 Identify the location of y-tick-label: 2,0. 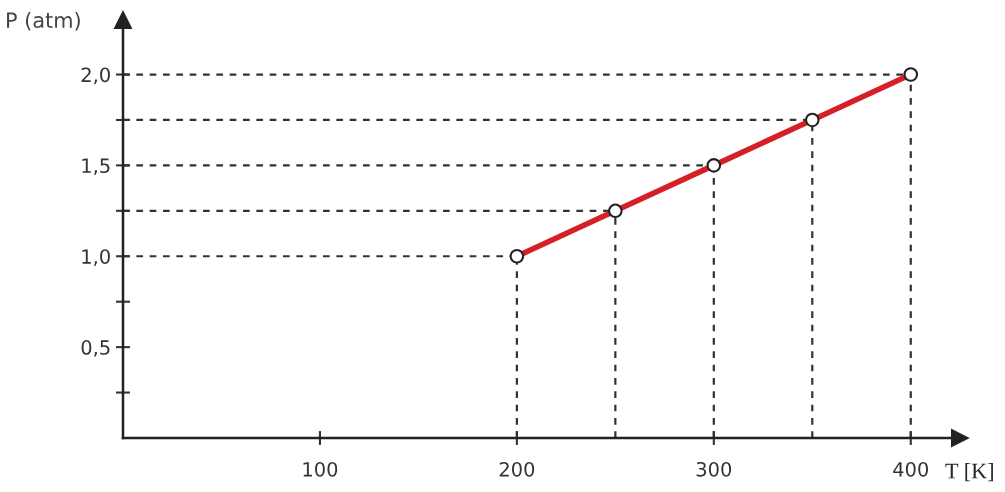
(95, 76).